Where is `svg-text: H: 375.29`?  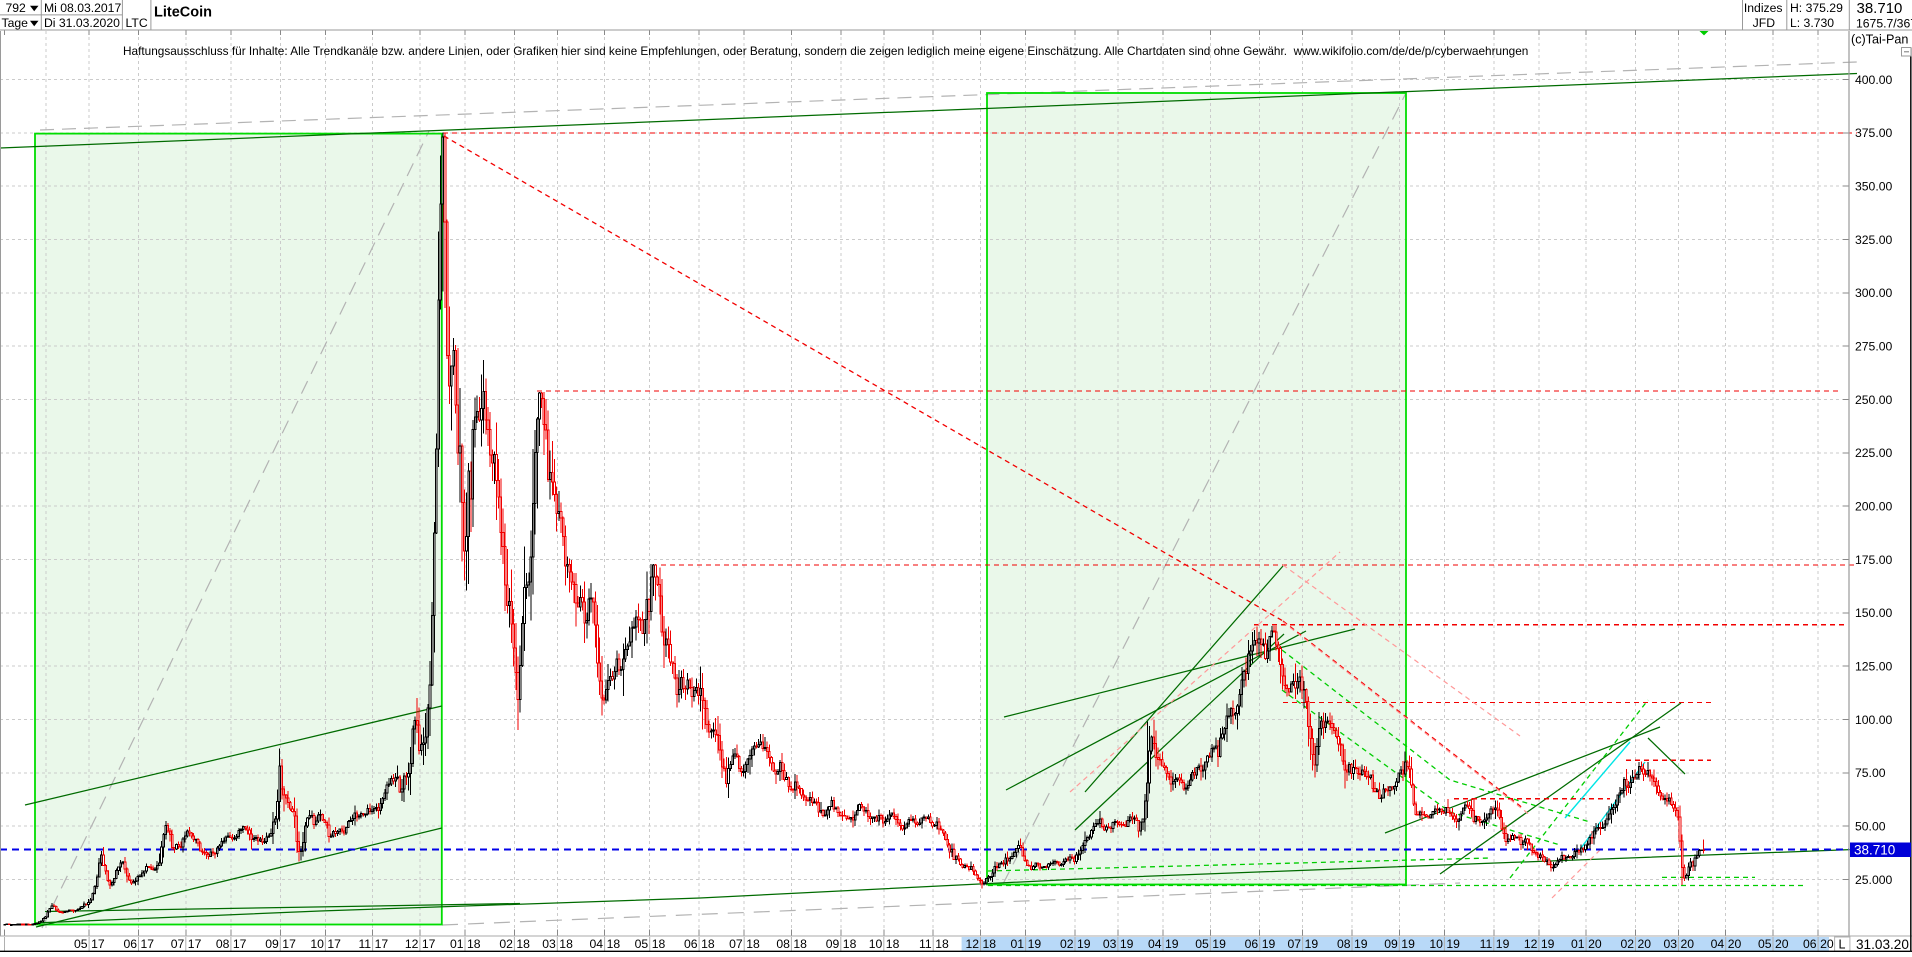 svg-text: H: 375.29 is located at coordinates (1816, 8).